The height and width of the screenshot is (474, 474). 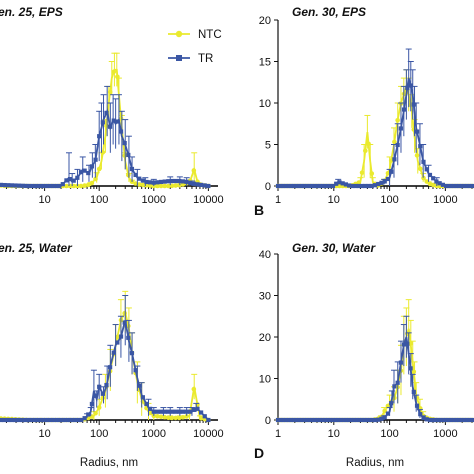 I want to click on series-line, so click(x=375, y=132).